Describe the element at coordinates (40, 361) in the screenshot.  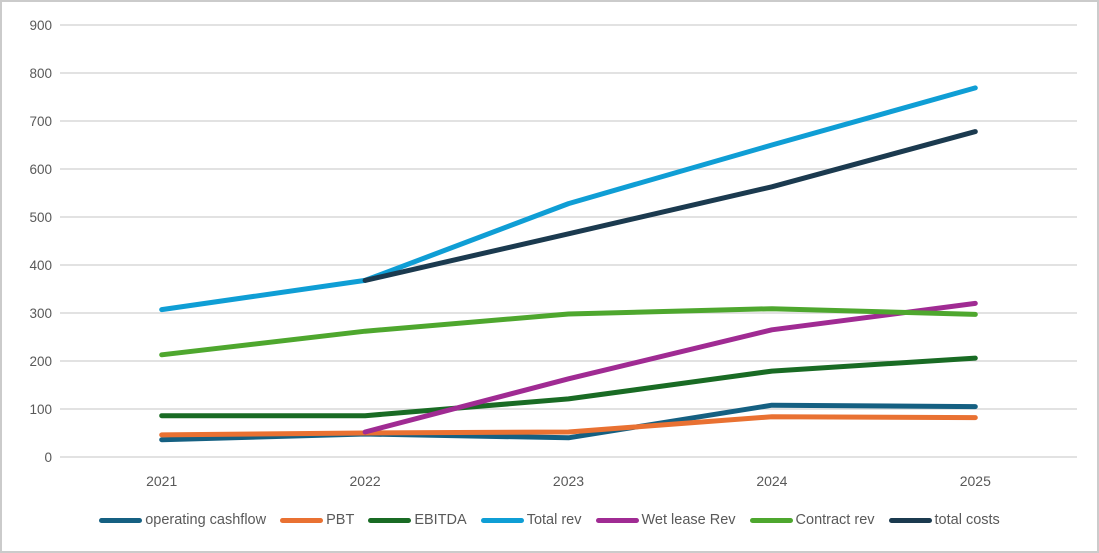
I see `y-axis-tick-label: 200` at that location.